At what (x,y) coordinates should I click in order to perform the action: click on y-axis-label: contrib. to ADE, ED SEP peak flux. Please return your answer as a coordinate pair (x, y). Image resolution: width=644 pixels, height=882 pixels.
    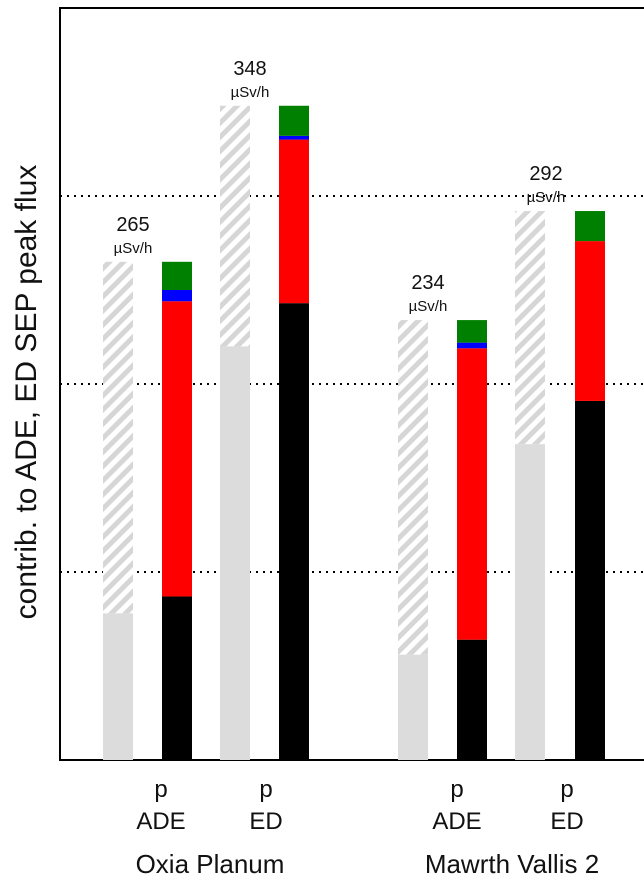
    Looking at the image, I should click on (26, 392).